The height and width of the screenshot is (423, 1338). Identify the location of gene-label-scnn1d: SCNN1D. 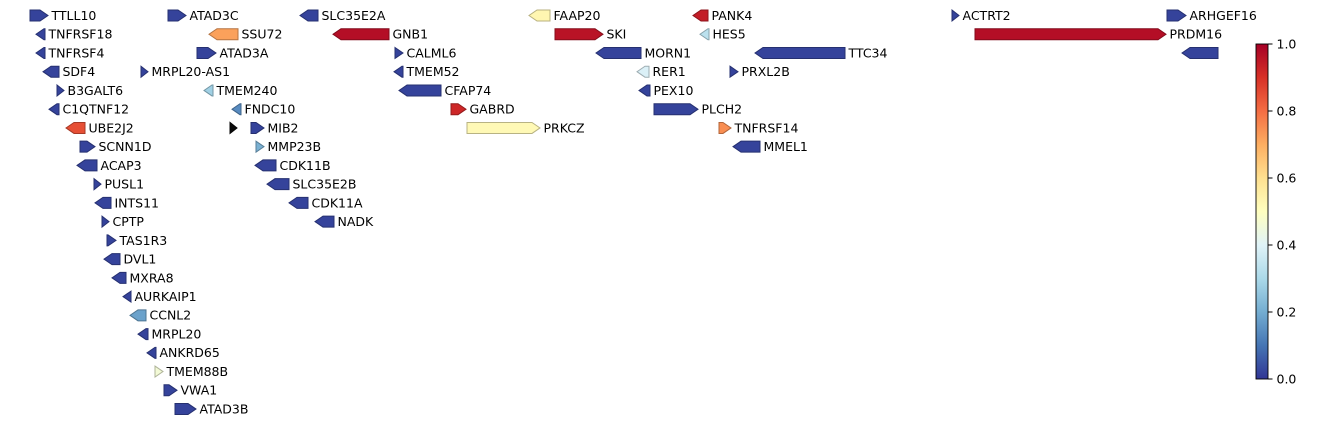
(125, 146).